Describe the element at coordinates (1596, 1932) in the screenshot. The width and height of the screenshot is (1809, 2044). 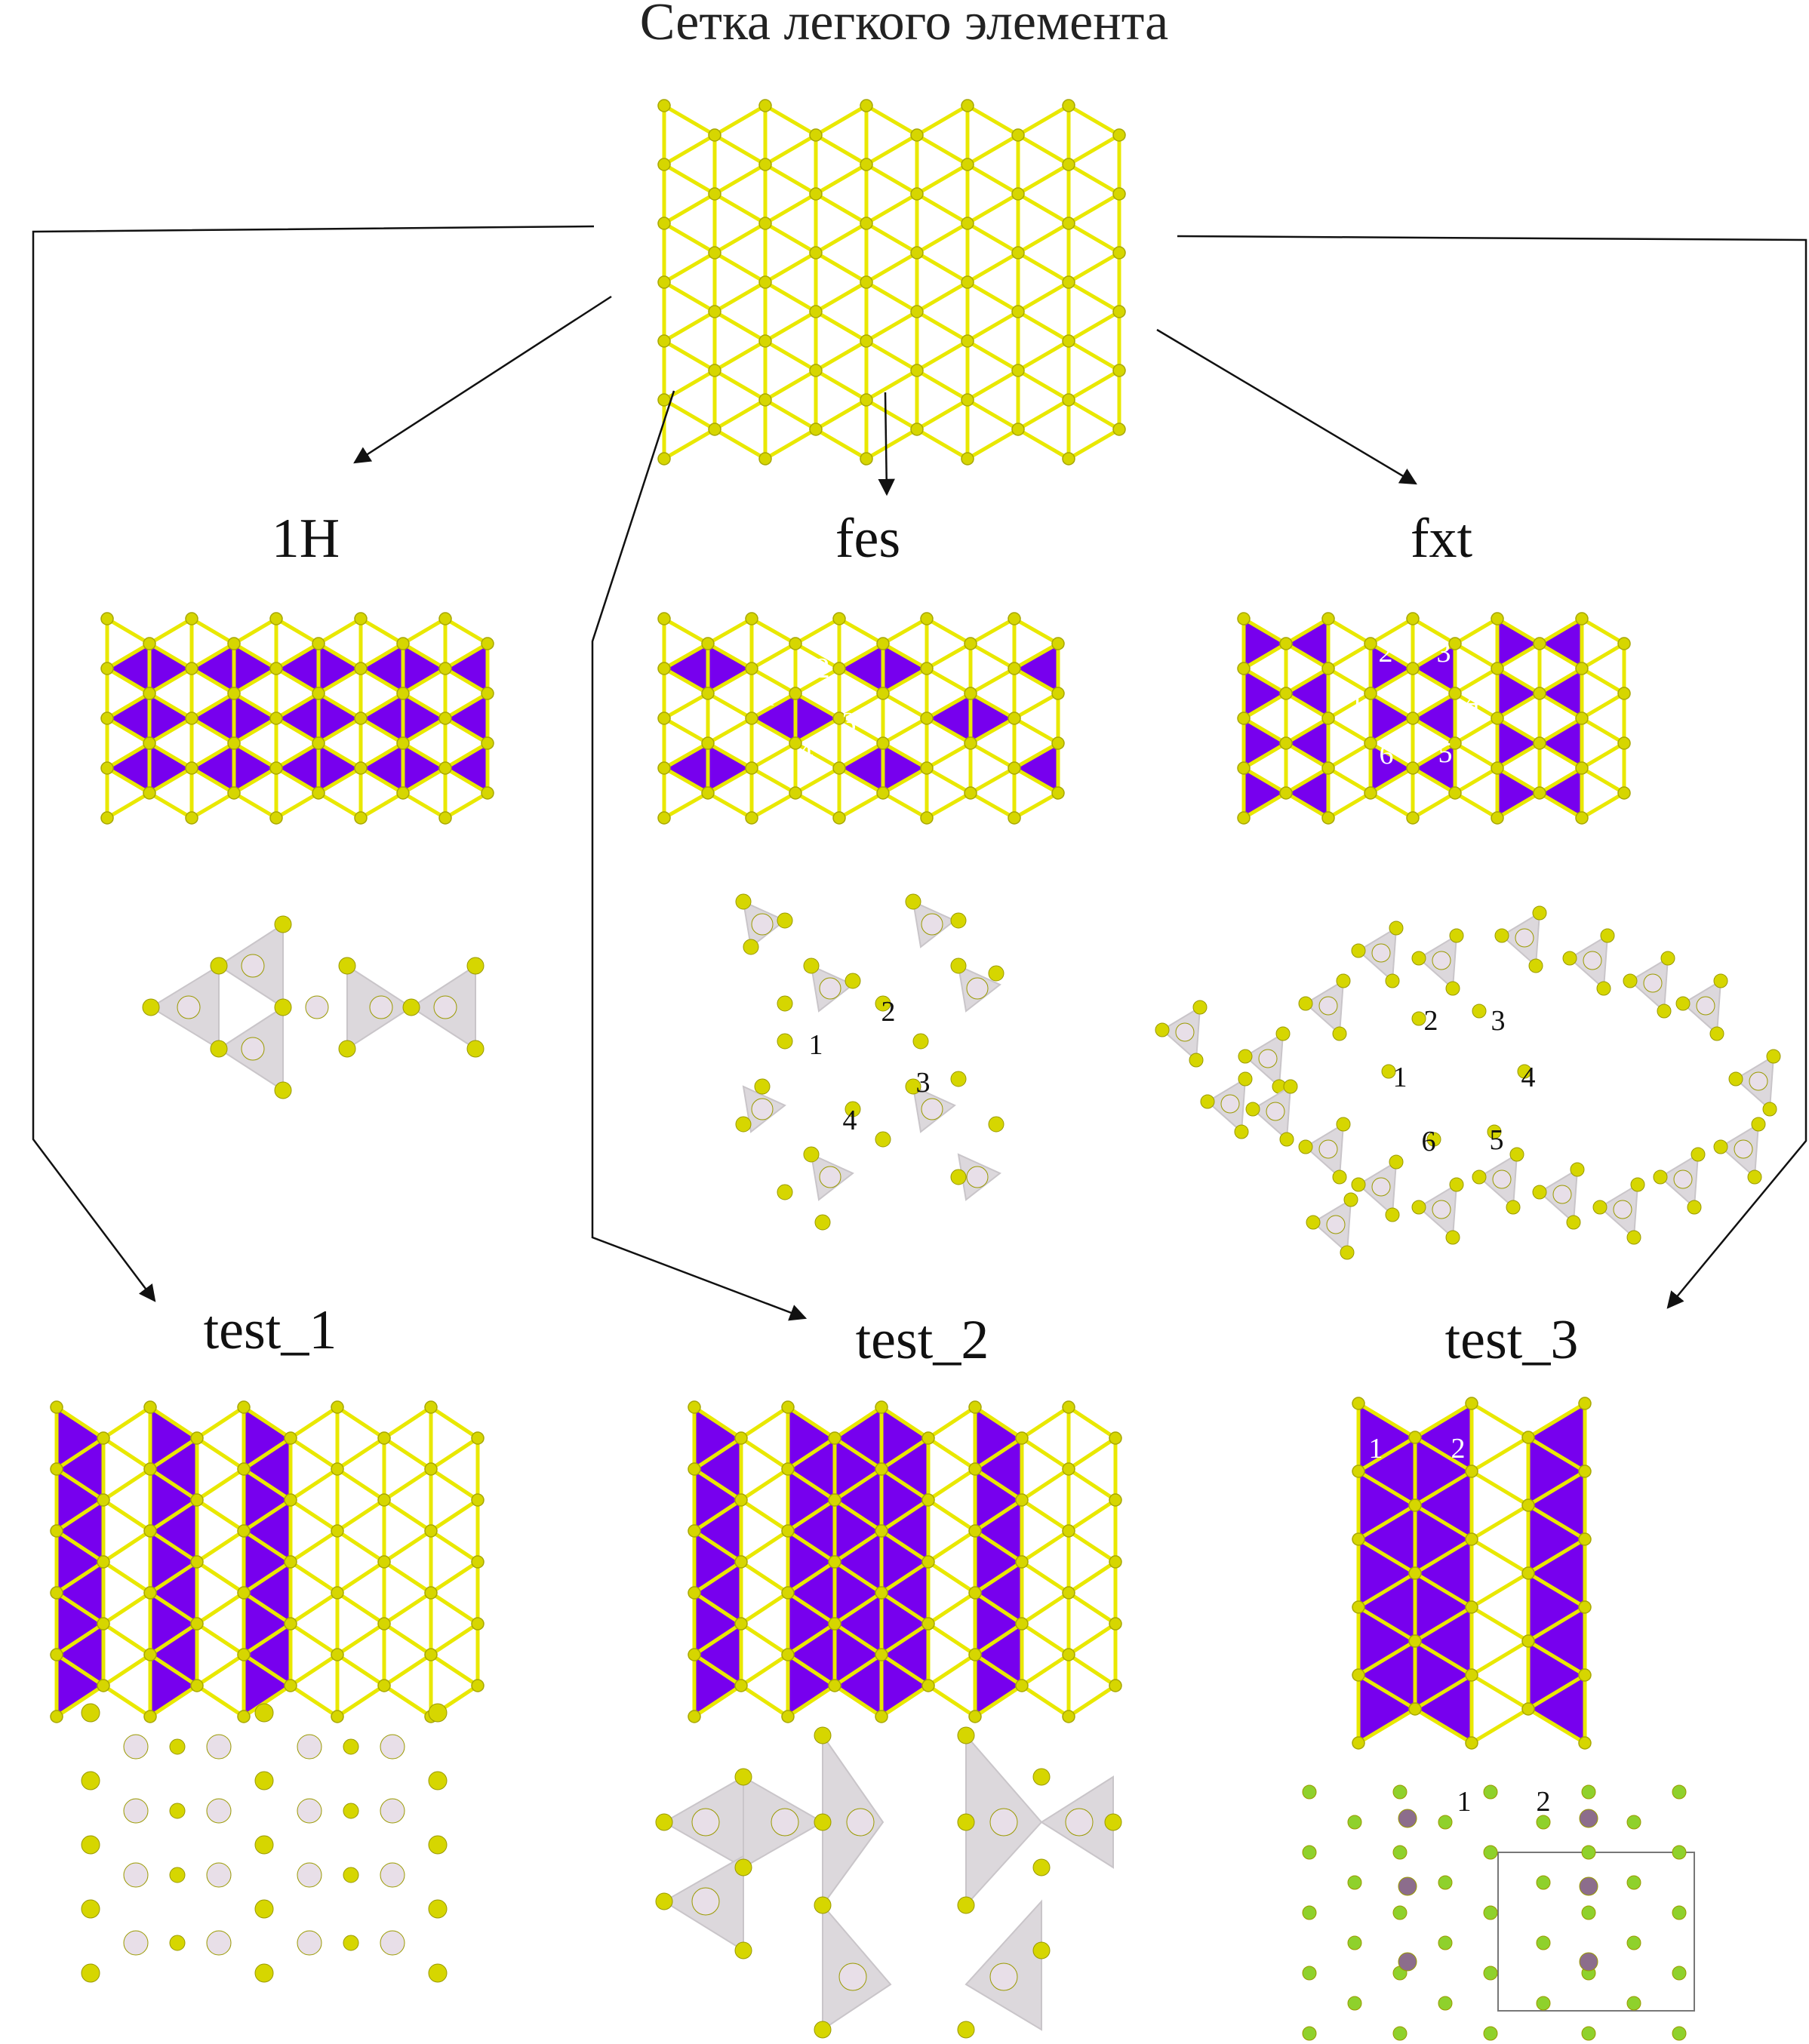
I see `unit-cell` at that location.